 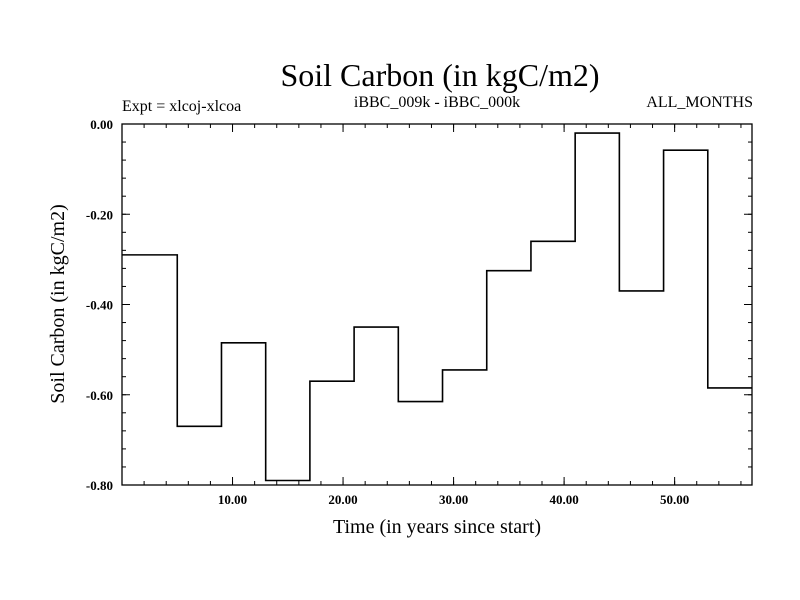 What do you see at coordinates (99, 305) in the screenshot?
I see `y-tick-label: -0.40` at bounding box center [99, 305].